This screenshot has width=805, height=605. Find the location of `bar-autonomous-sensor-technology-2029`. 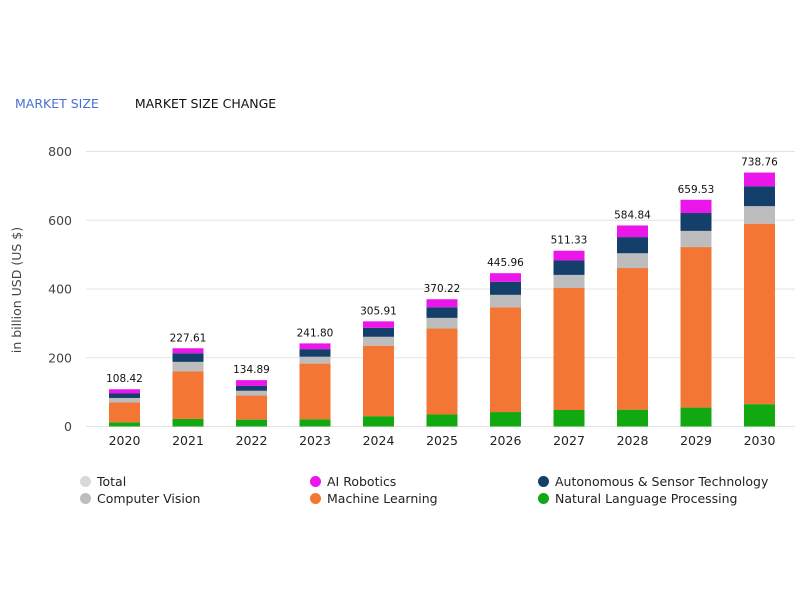

bar-autonomous-sensor-technology-2029 is located at coordinates (696, 222).